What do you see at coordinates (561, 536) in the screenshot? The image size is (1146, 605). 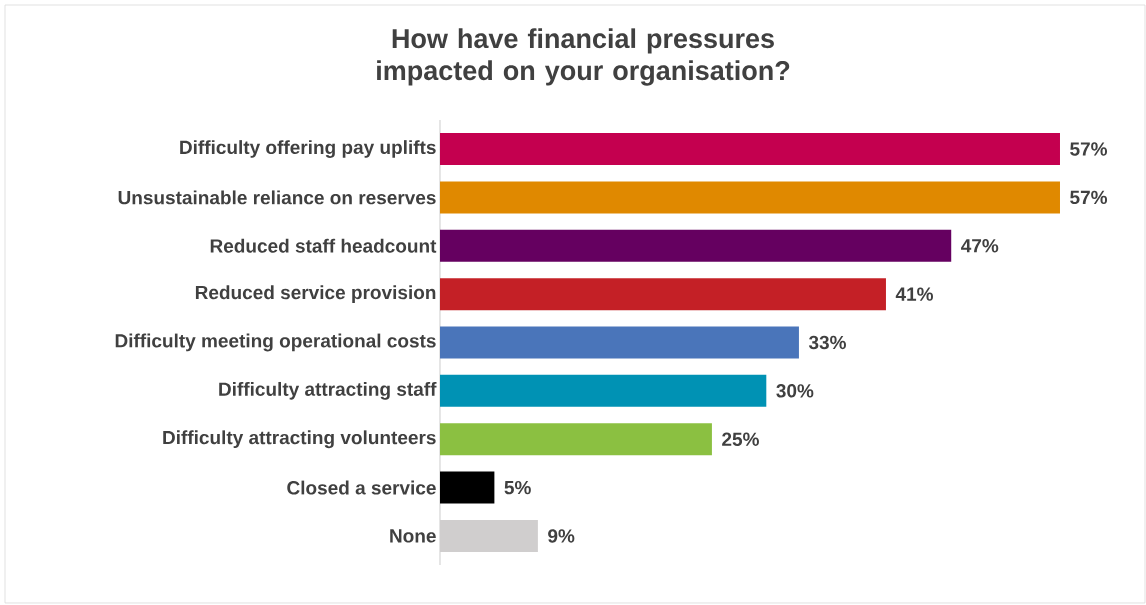 I see `data-label: 9%` at bounding box center [561, 536].